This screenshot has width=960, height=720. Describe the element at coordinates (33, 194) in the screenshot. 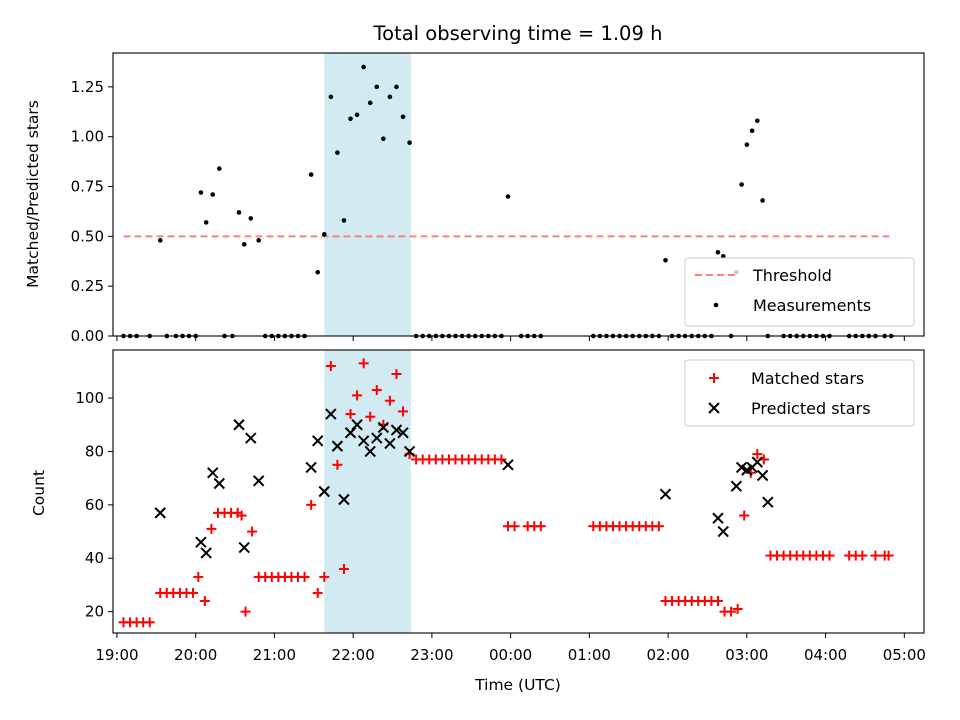

I see `top-y-axis-label: Matched/Predicted stars` at that location.